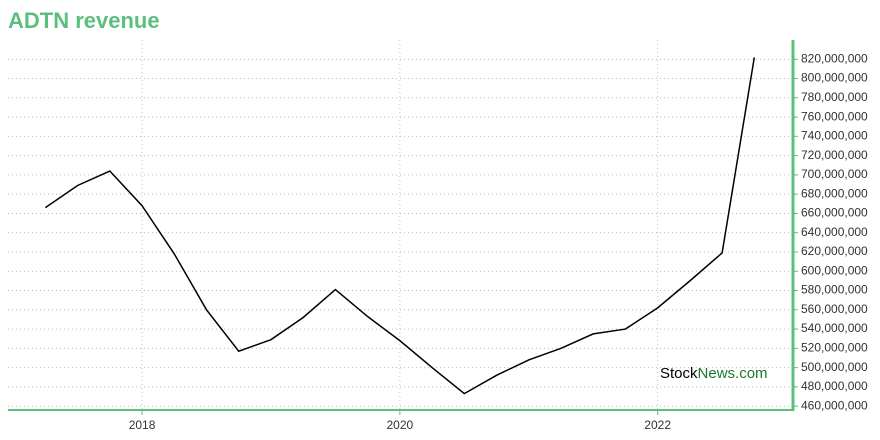 The height and width of the screenshot is (440, 880). What do you see at coordinates (679, 373) in the screenshot?
I see `watermark-part: Stock` at bounding box center [679, 373].